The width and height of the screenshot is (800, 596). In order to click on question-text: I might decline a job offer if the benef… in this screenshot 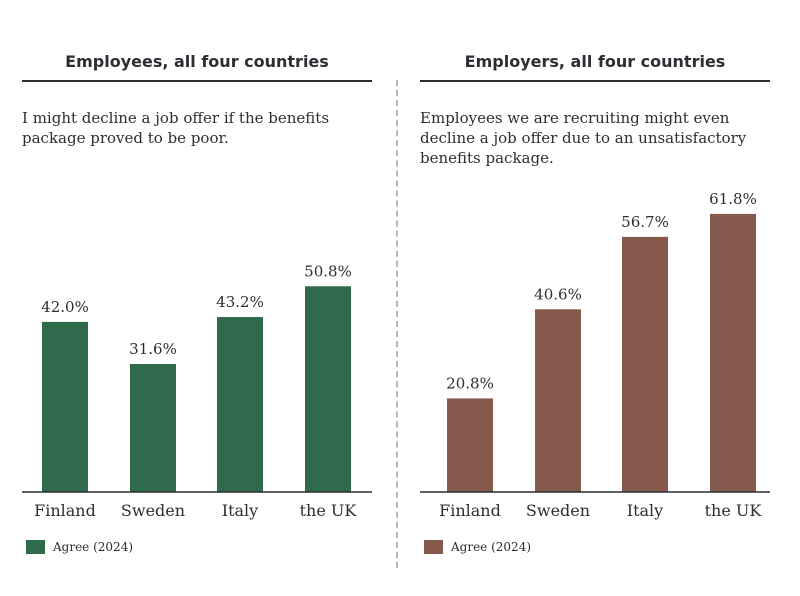, I will do `click(176, 128)`.